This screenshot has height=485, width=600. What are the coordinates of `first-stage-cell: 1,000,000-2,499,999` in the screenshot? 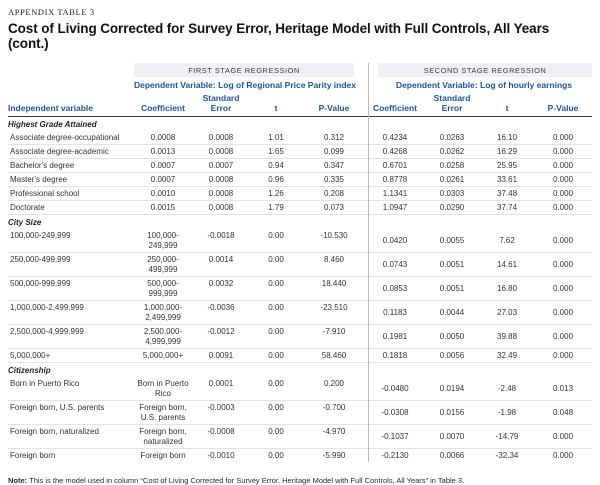 It's located at (163, 312).